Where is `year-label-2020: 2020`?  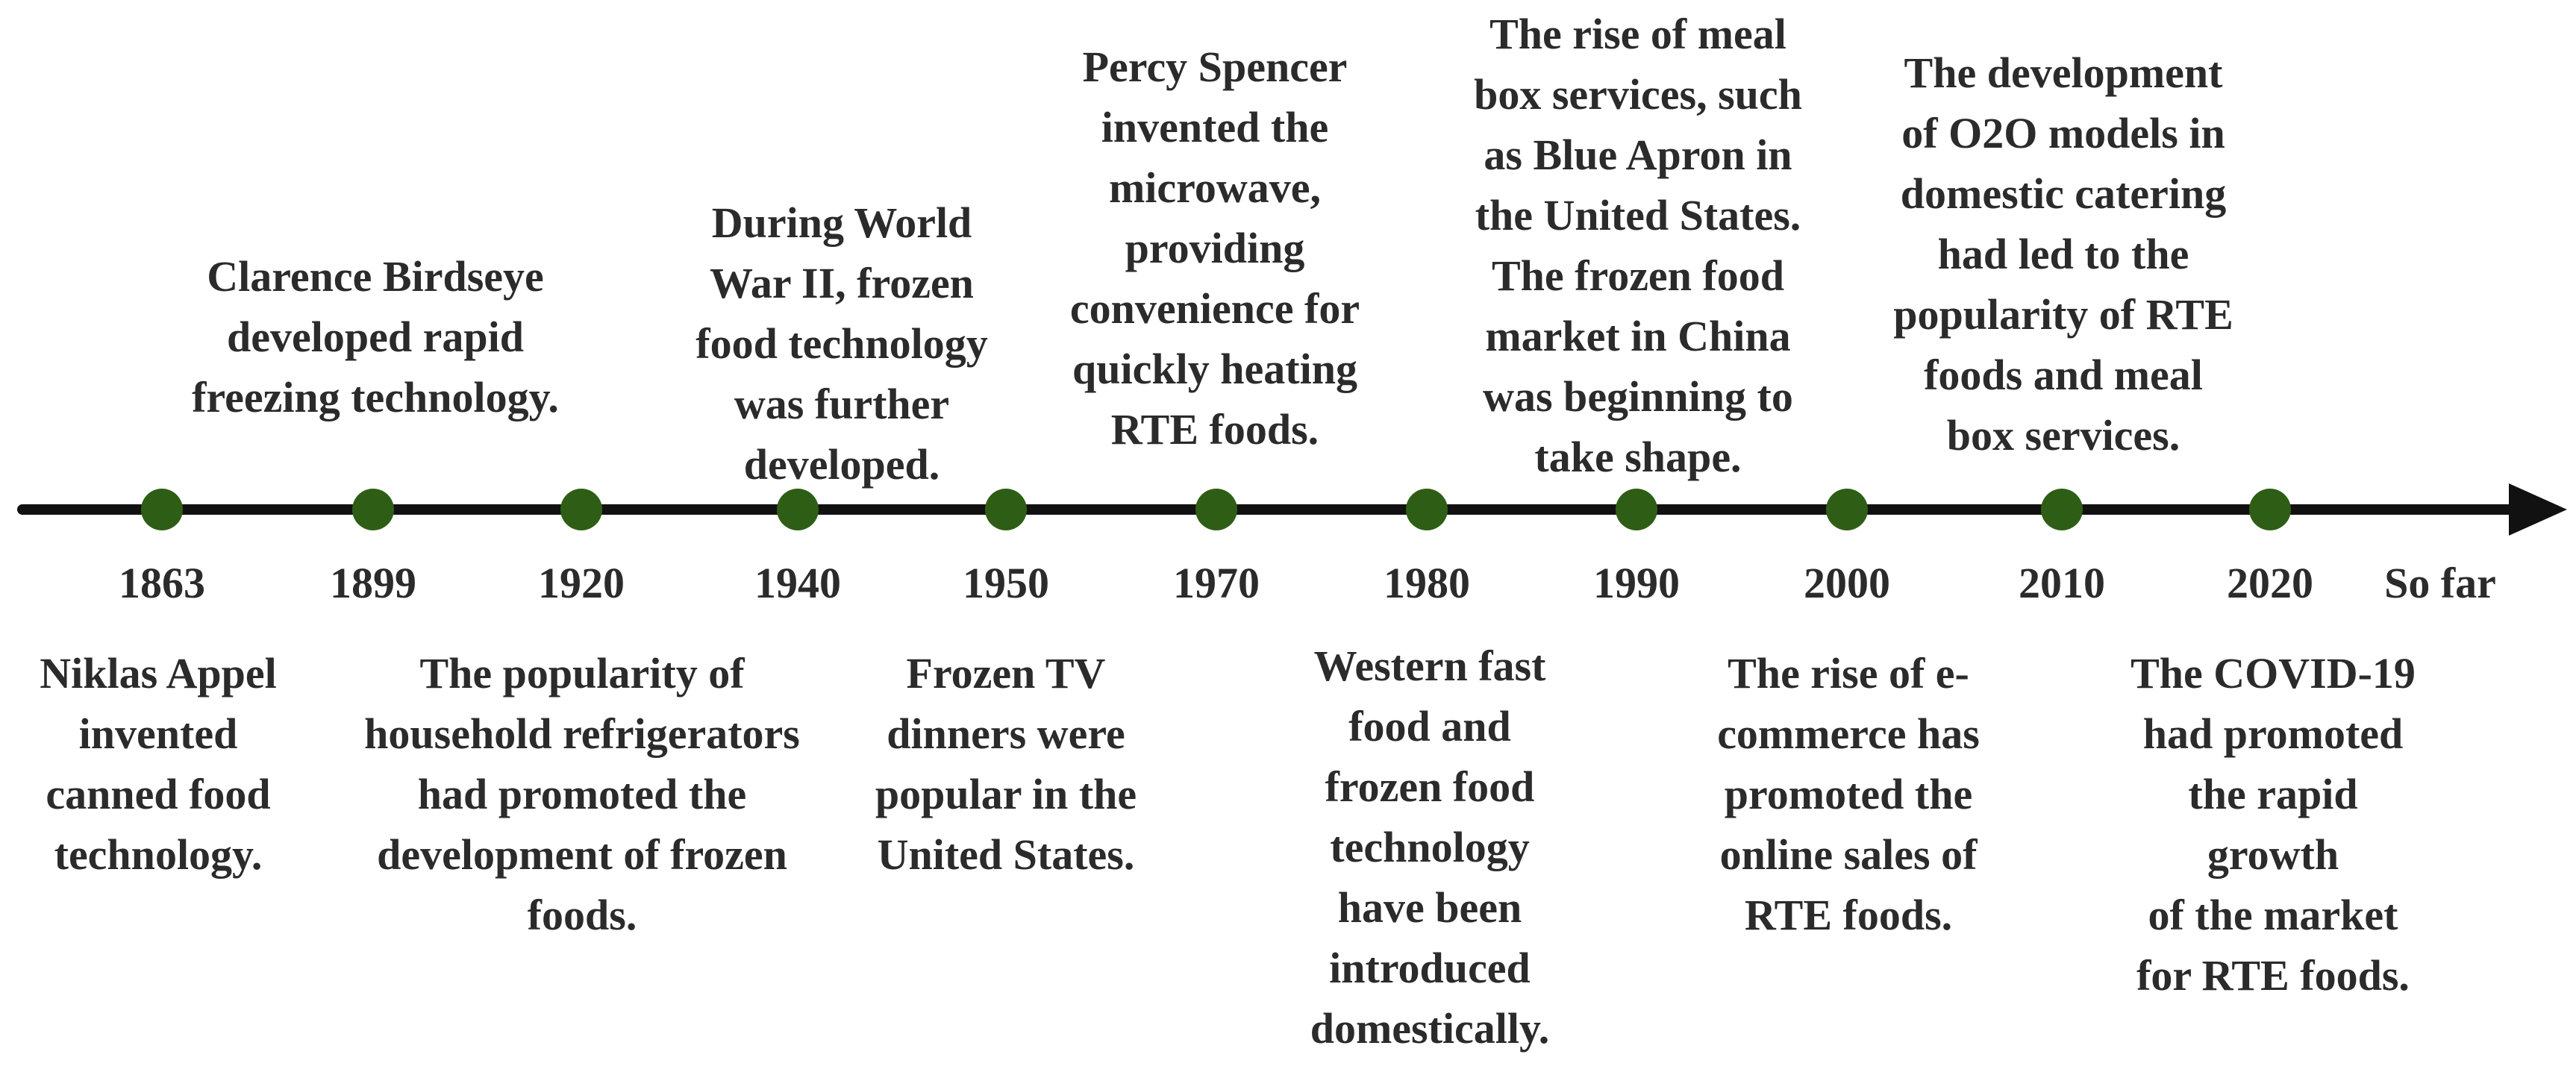
year-label-2020: 2020 is located at coordinates (2270, 583).